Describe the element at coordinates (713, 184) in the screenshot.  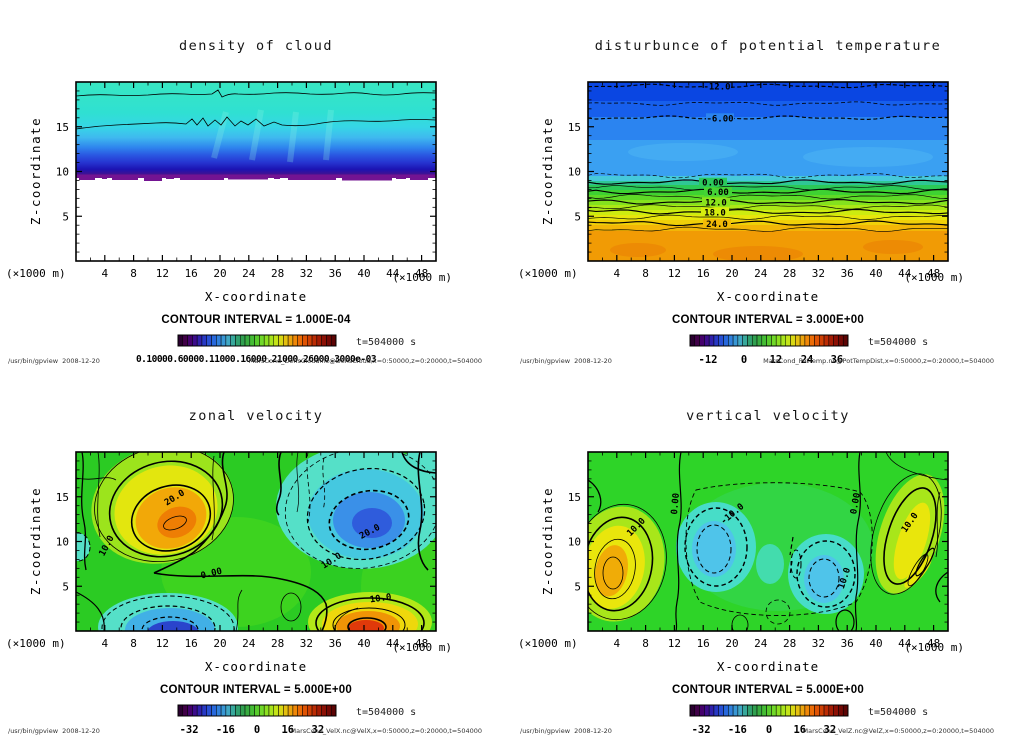
I see `contour-label: 0.00` at that location.